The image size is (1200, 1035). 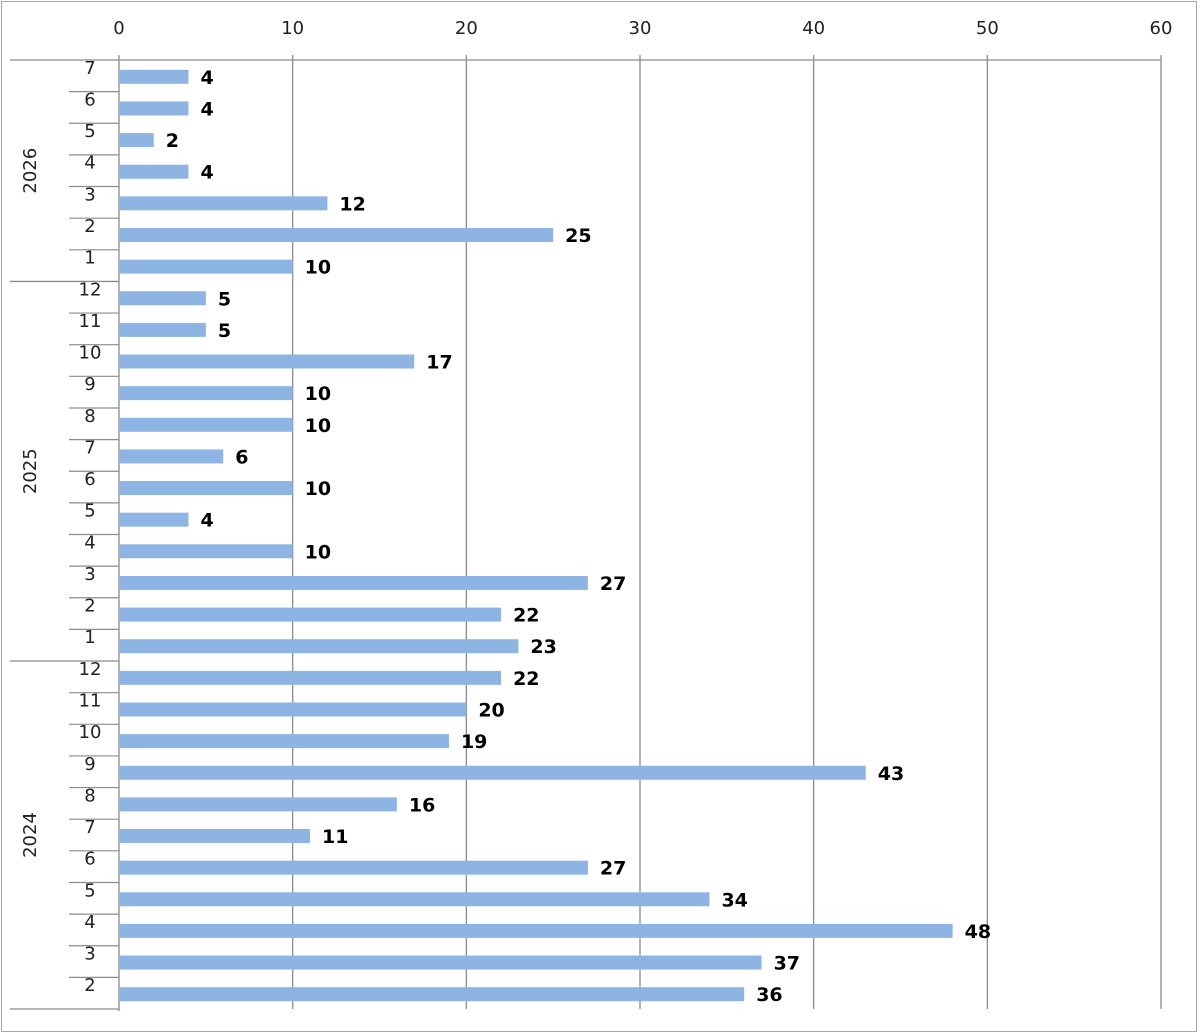 What do you see at coordinates (491, 710) in the screenshot?
I see `data-label: 20` at bounding box center [491, 710].